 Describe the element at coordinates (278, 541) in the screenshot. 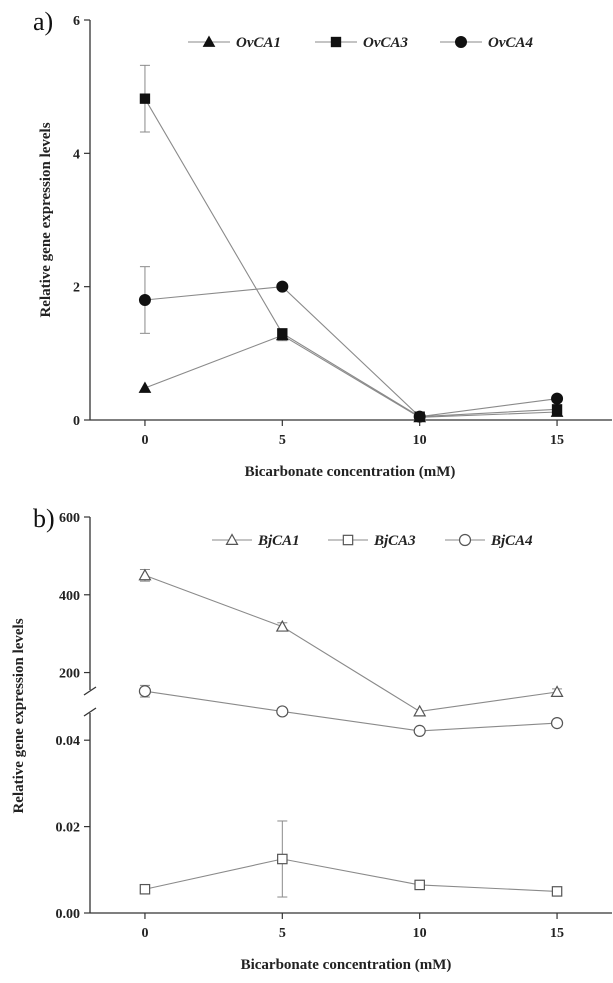

I see `legend-label-BjCA1: BjCA1` at that location.